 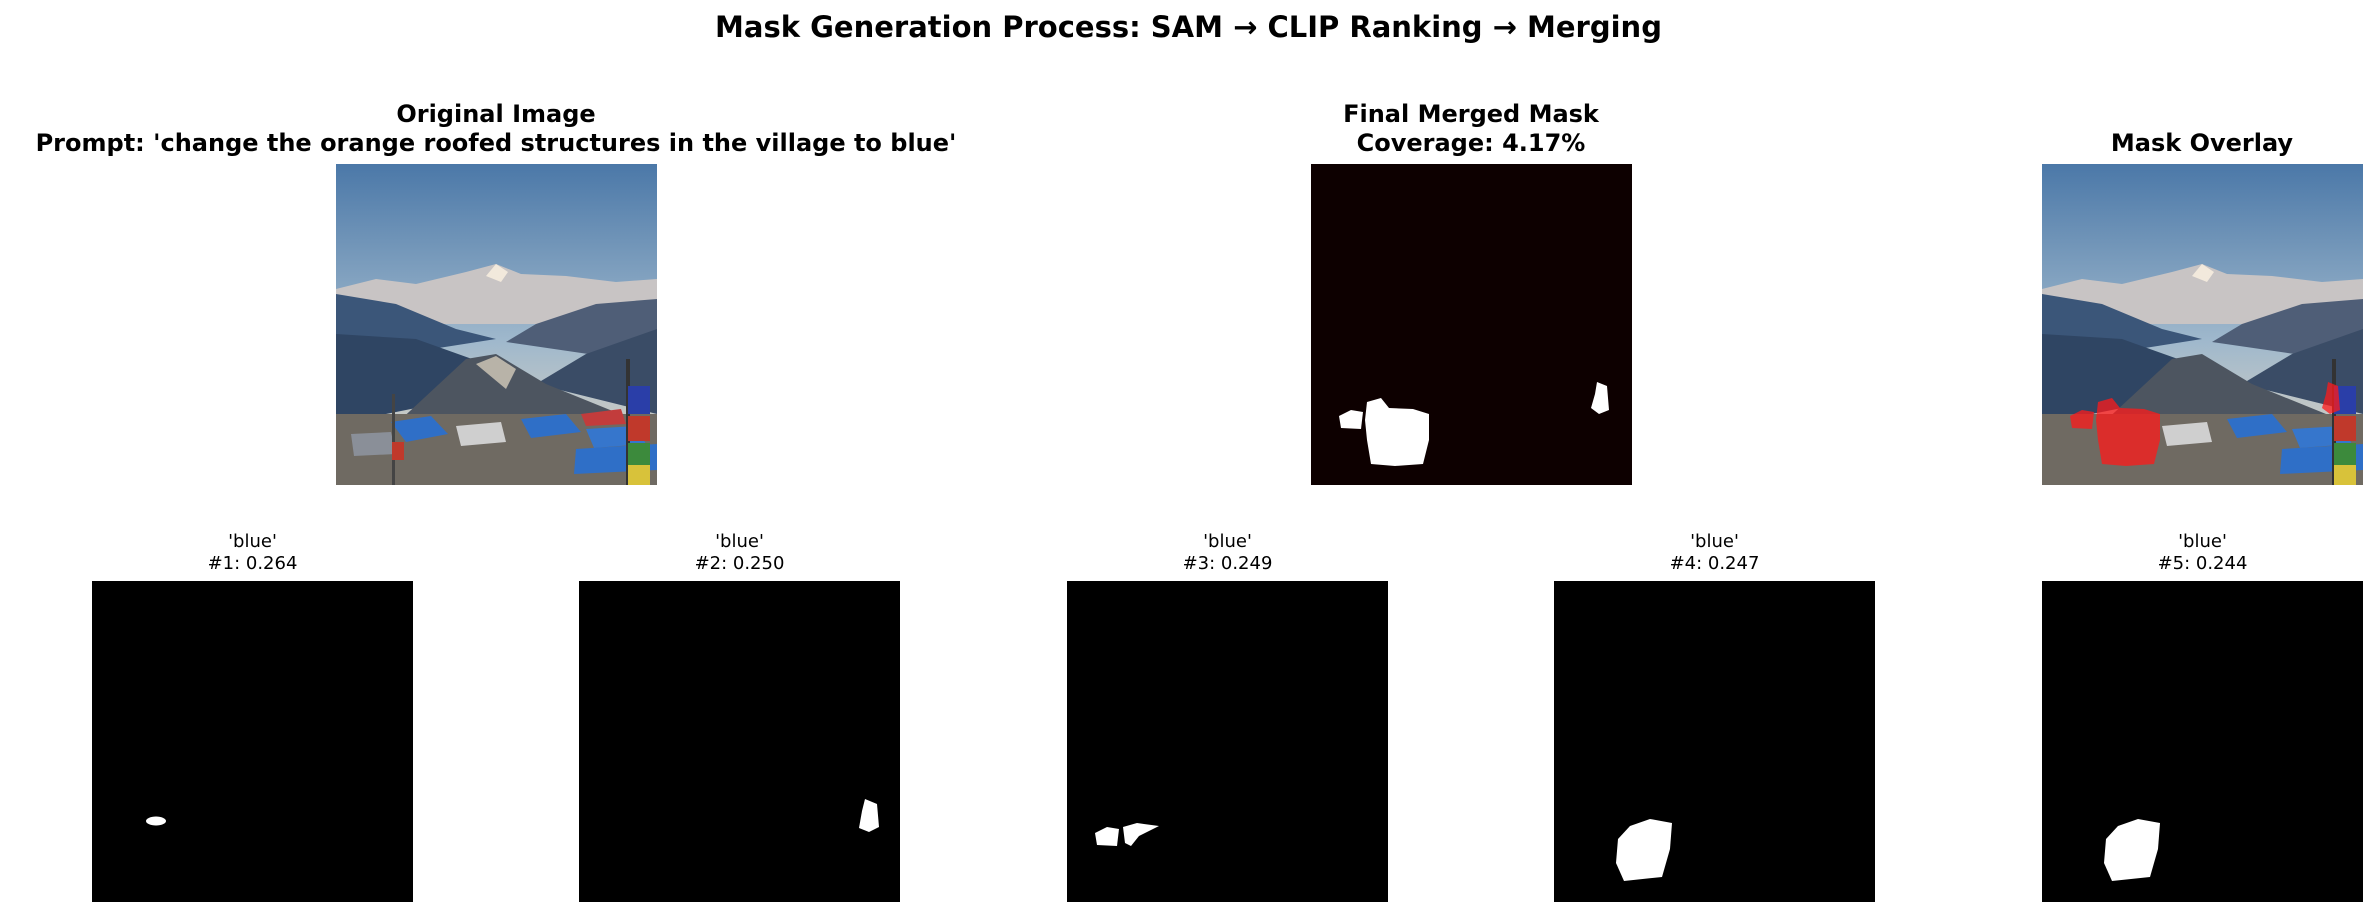 What do you see at coordinates (739, 541) in the screenshot?
I see `mask-2-label: 'blue'` at bounding box center [739, 541].